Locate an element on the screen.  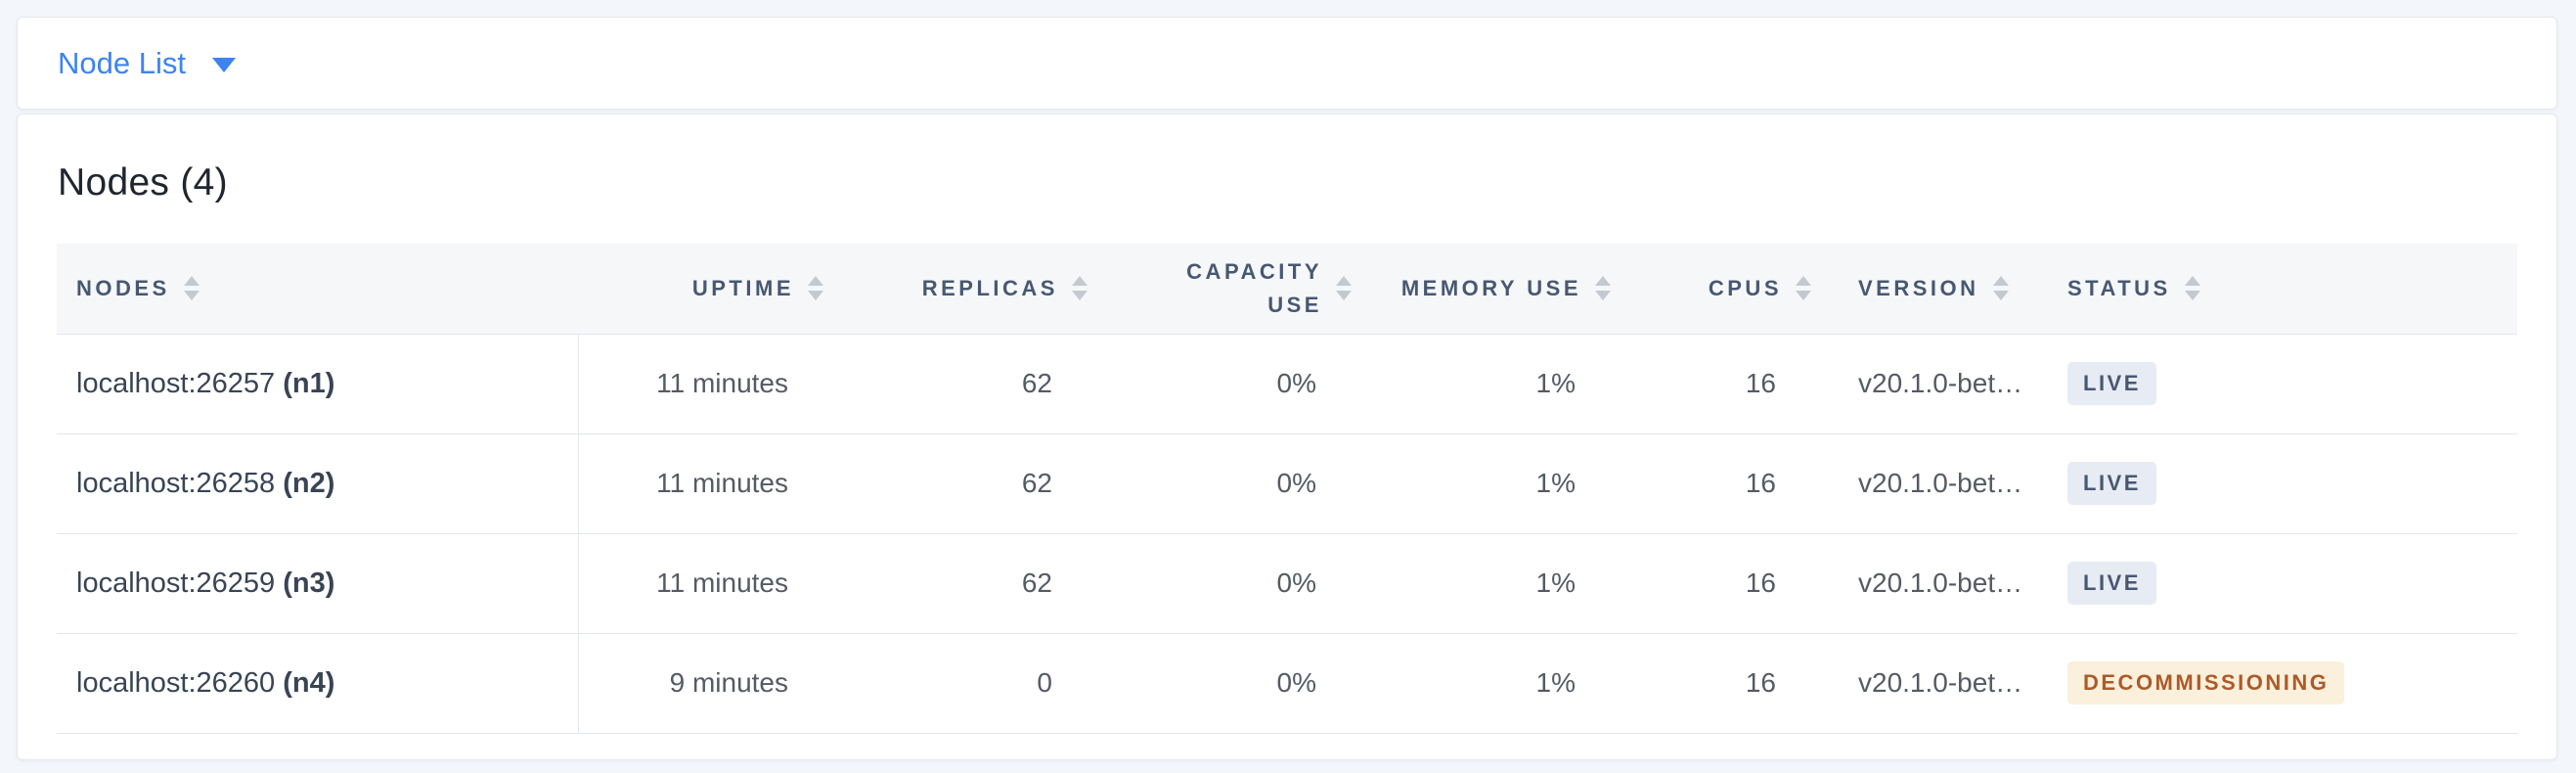
view-selector-dropdown: Node List is located at coordinates (147, 63).